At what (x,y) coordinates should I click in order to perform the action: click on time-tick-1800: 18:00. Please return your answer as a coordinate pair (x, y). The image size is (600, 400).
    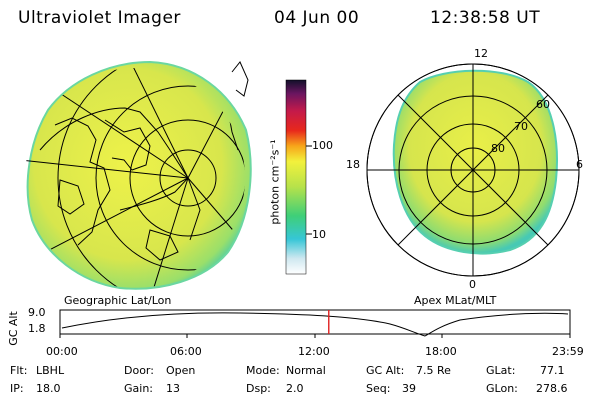
    Looking at the image, I should click on (441, 351).